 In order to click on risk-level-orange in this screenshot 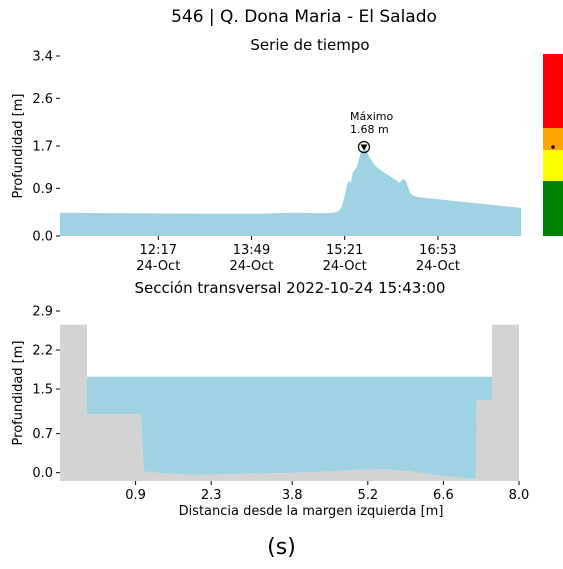, I will do `click(553, 139)`.